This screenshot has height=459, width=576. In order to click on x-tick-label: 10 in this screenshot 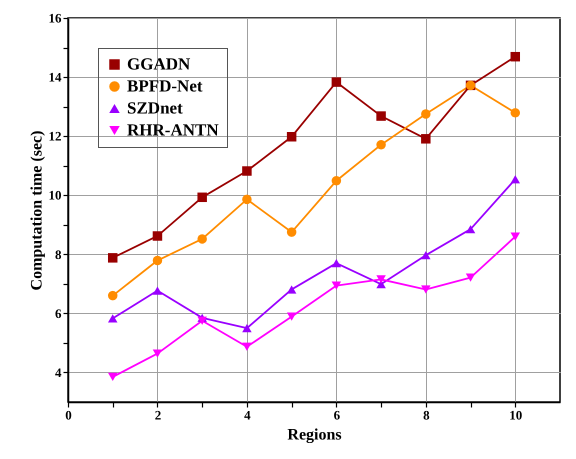, I will do `click(515, 415)`.